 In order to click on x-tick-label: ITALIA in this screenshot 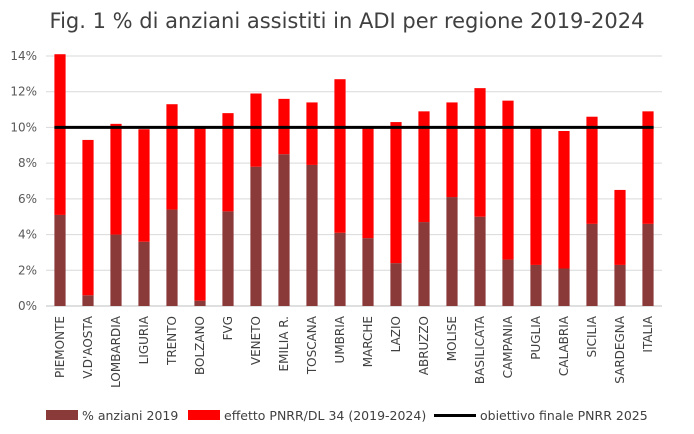, I will do `click(648, 333)`.